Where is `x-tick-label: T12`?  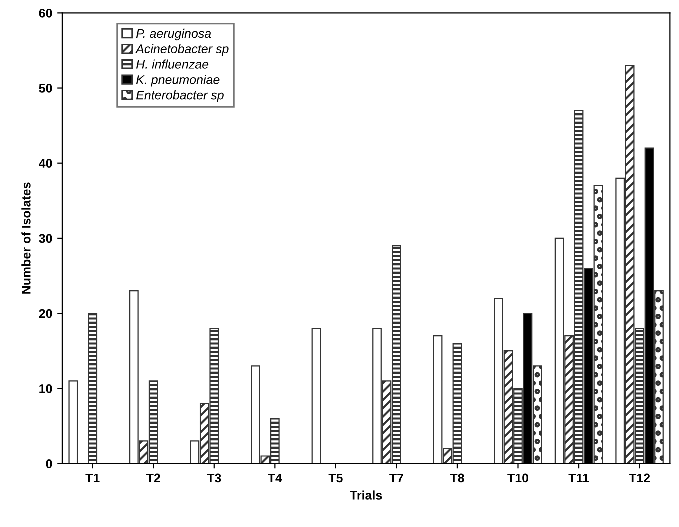
x-tick-label: T12 is located at coordinates (639, 478).